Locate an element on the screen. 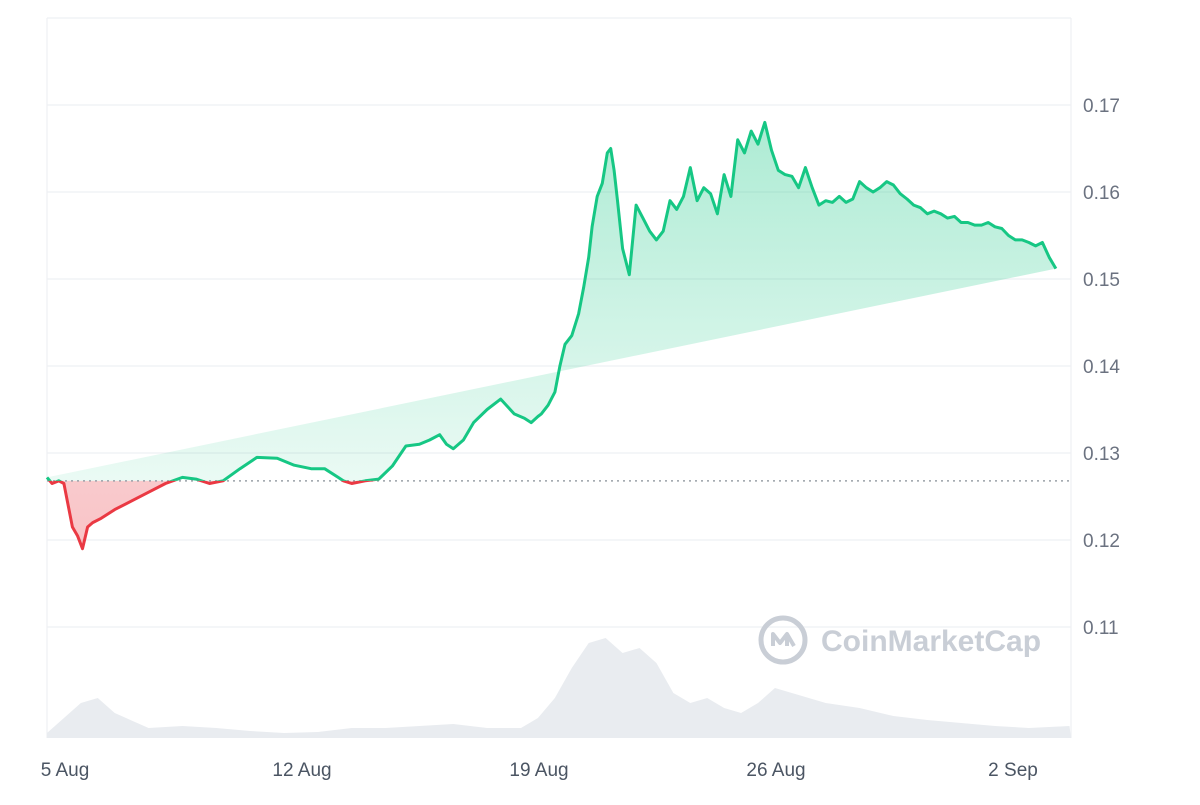 Image resolution: width=1200 pixels, height=805 pixels. x-axis: 5 Aug 12 Aug 19 Aug 26 Aug 2 Sep is located at coordinates (539, 770).